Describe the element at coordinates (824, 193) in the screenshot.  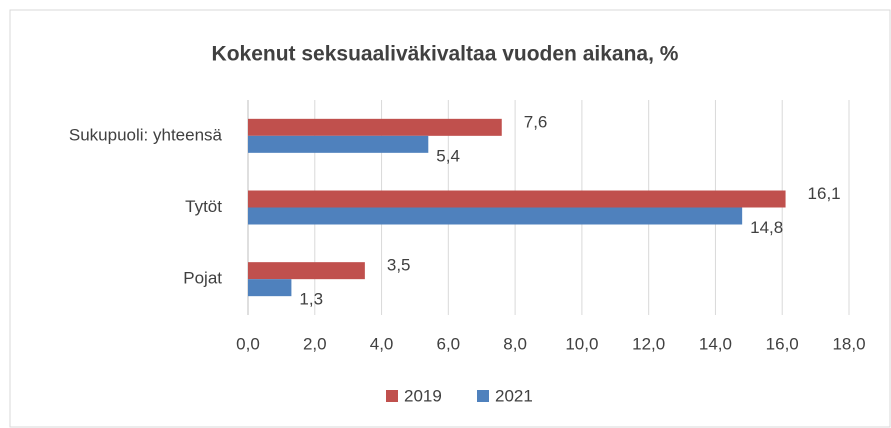
I see `data-label: 16,1` at that location.